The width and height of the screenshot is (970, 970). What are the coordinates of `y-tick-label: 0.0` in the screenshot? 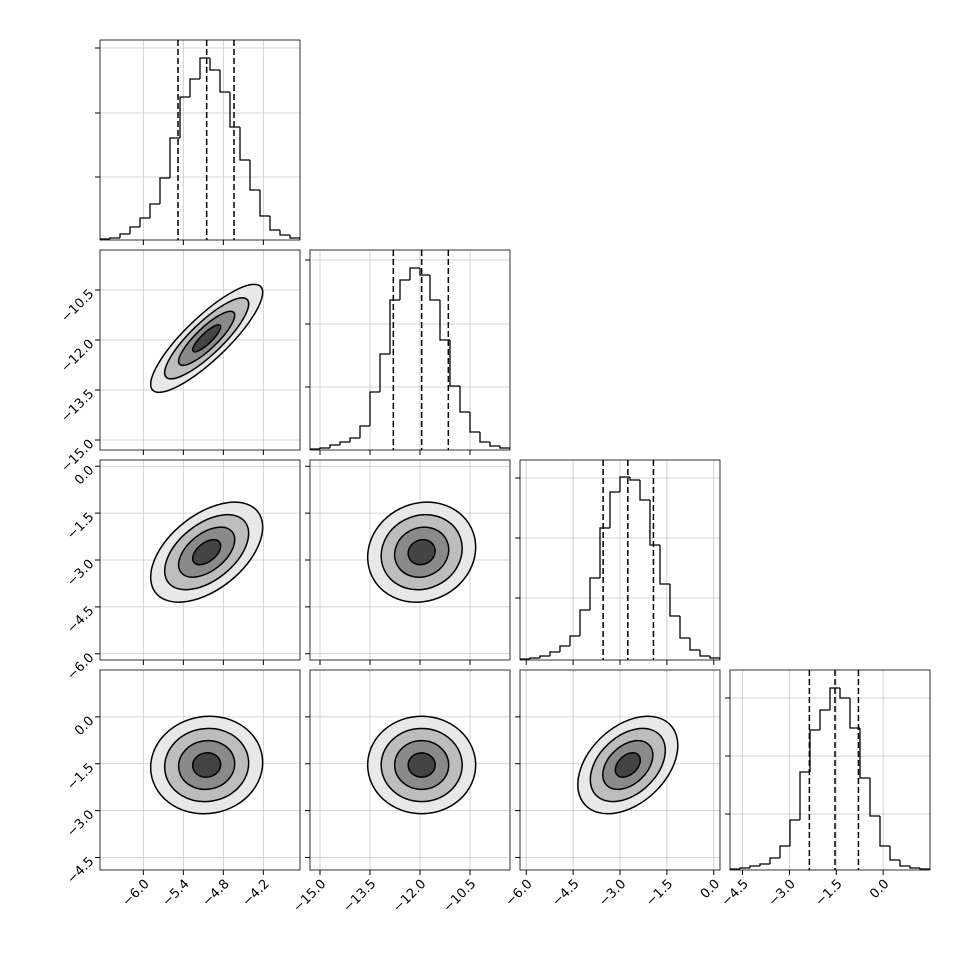 It's located at (84, 726).